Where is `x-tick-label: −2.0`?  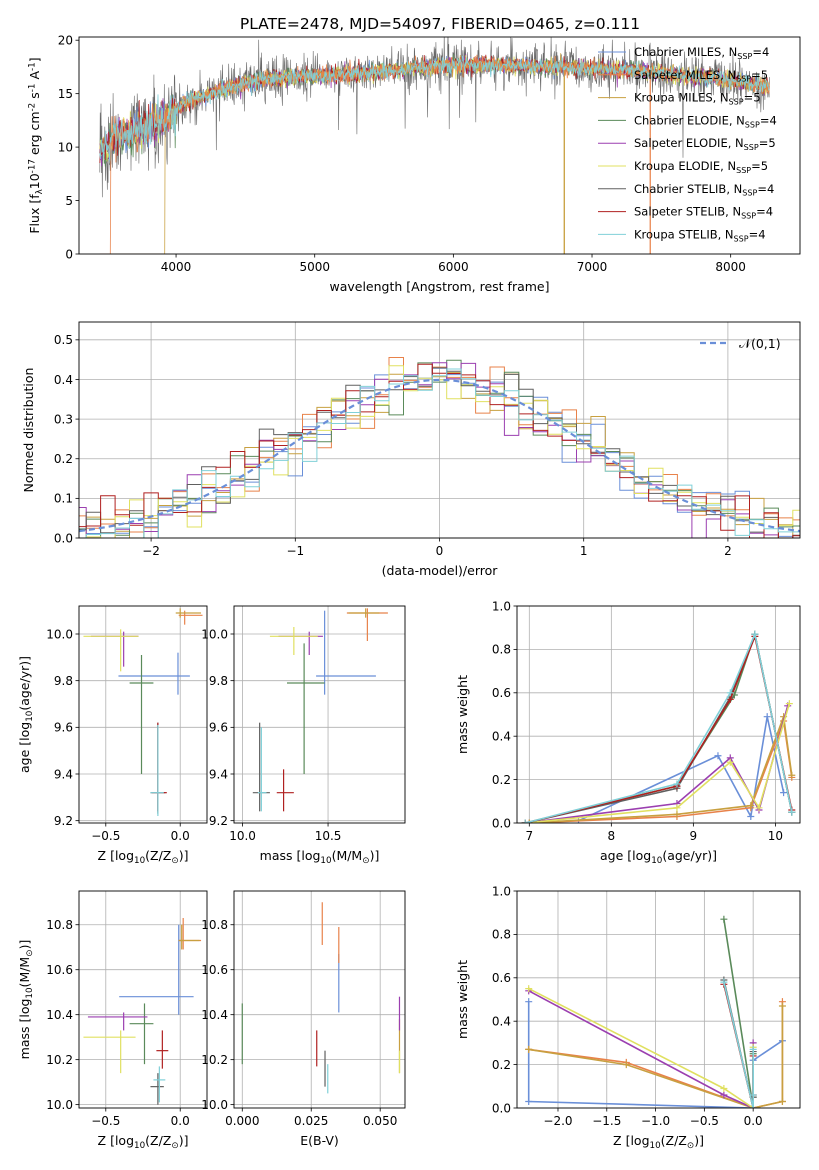 x-tick-label: −2.0 is located at coordinates (557, 1121).